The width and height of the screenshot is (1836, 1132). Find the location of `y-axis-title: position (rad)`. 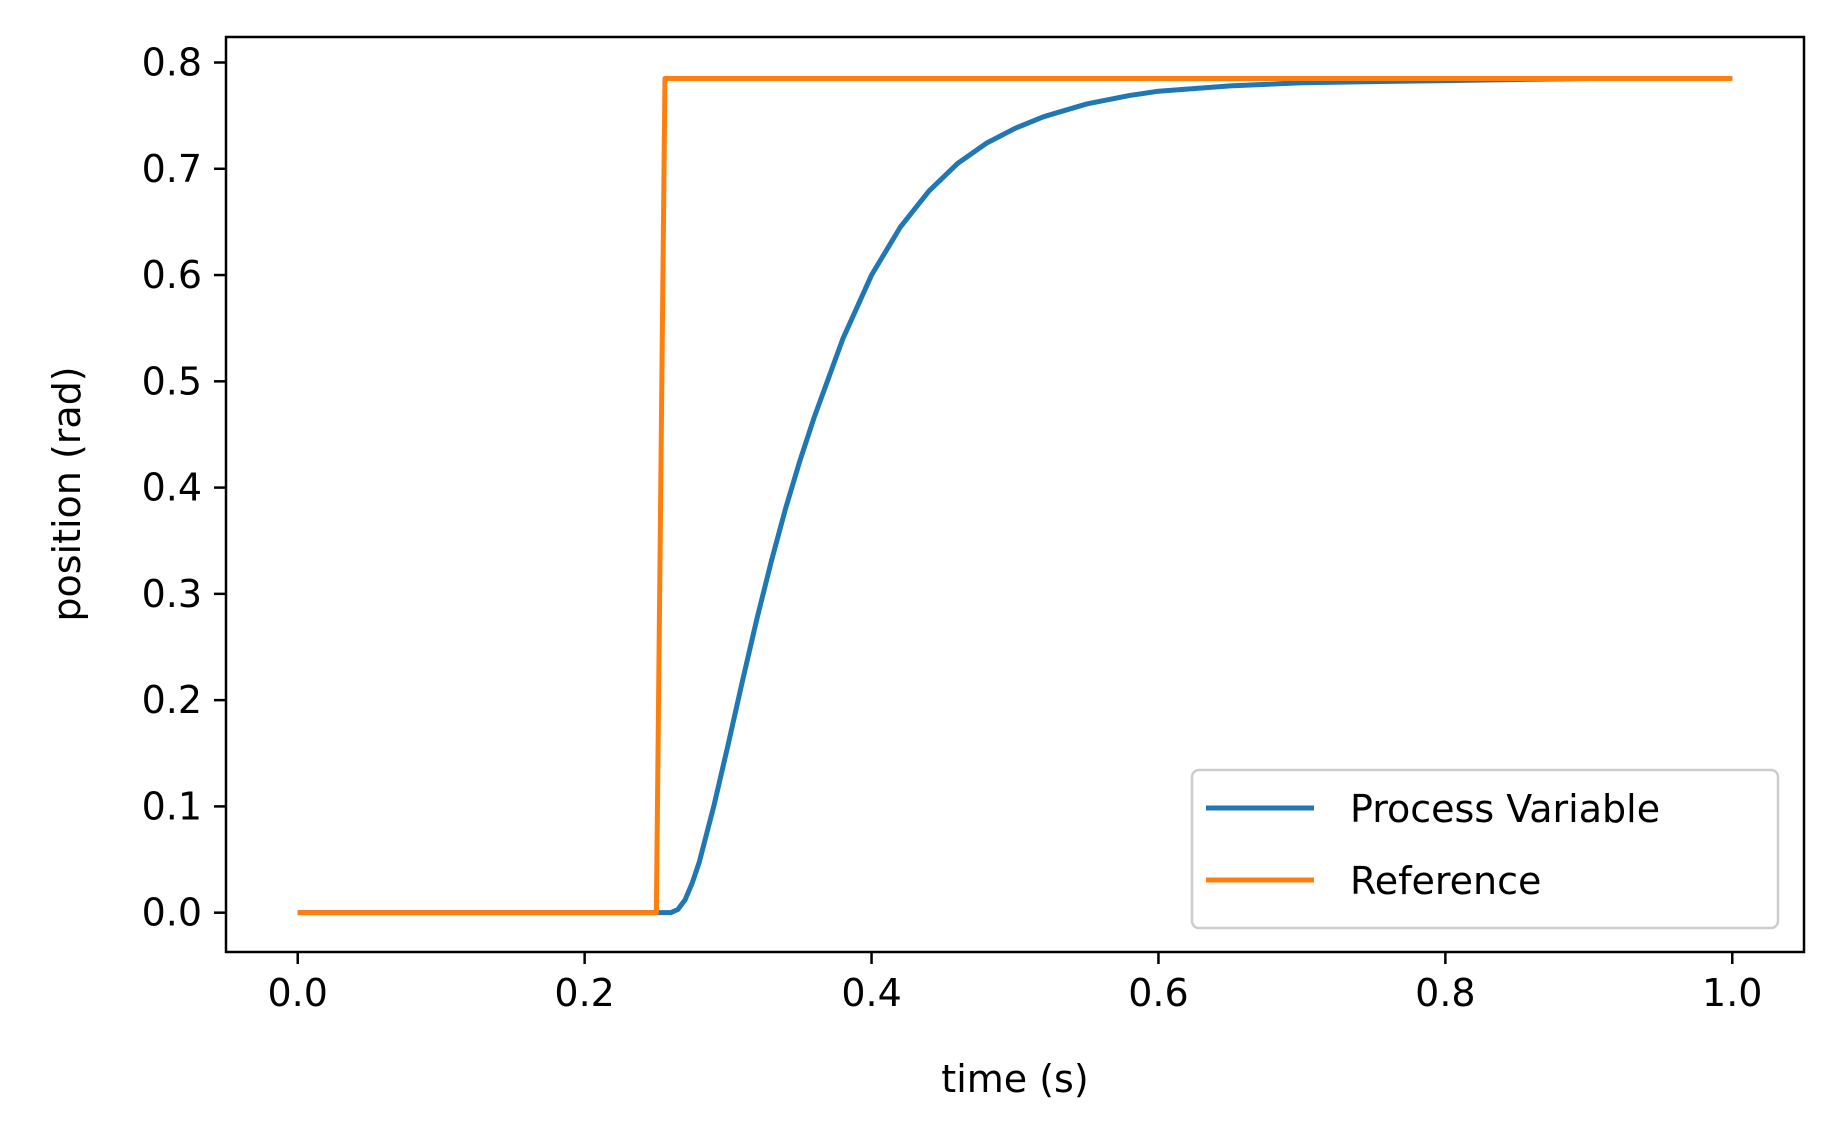

y-axis-title: position (rad) is located at coordinates (67, 493).